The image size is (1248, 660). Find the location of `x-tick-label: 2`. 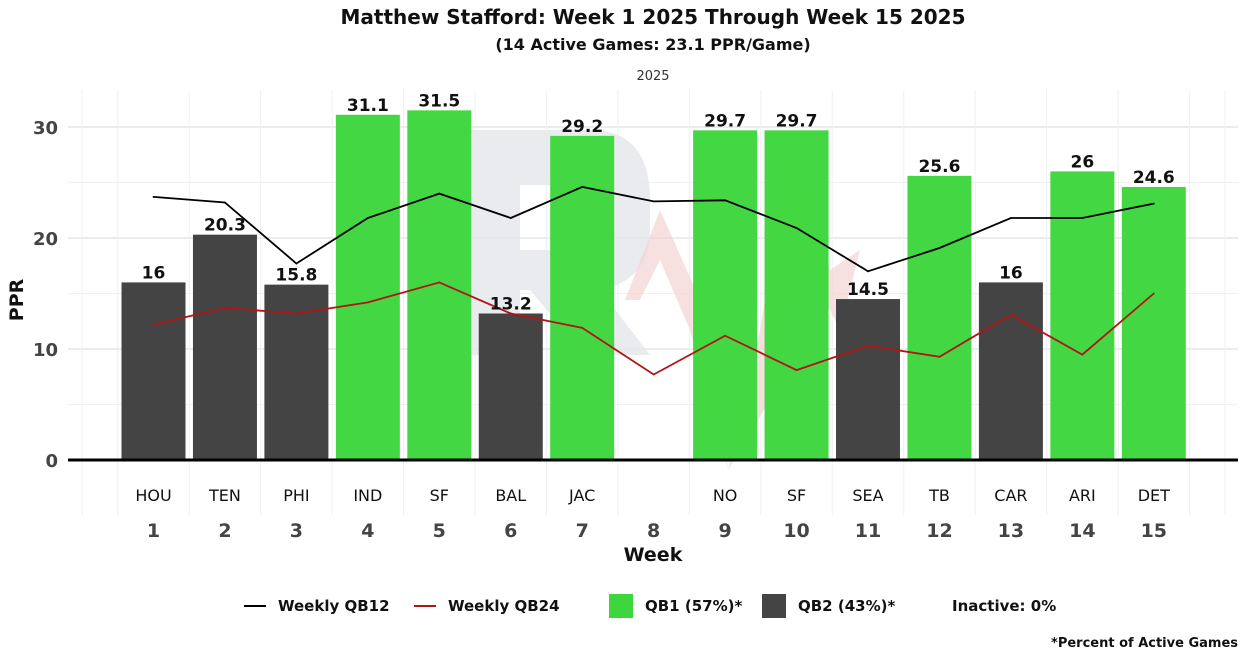

x-tick-label: 2 is located at coordinates (224, 531).